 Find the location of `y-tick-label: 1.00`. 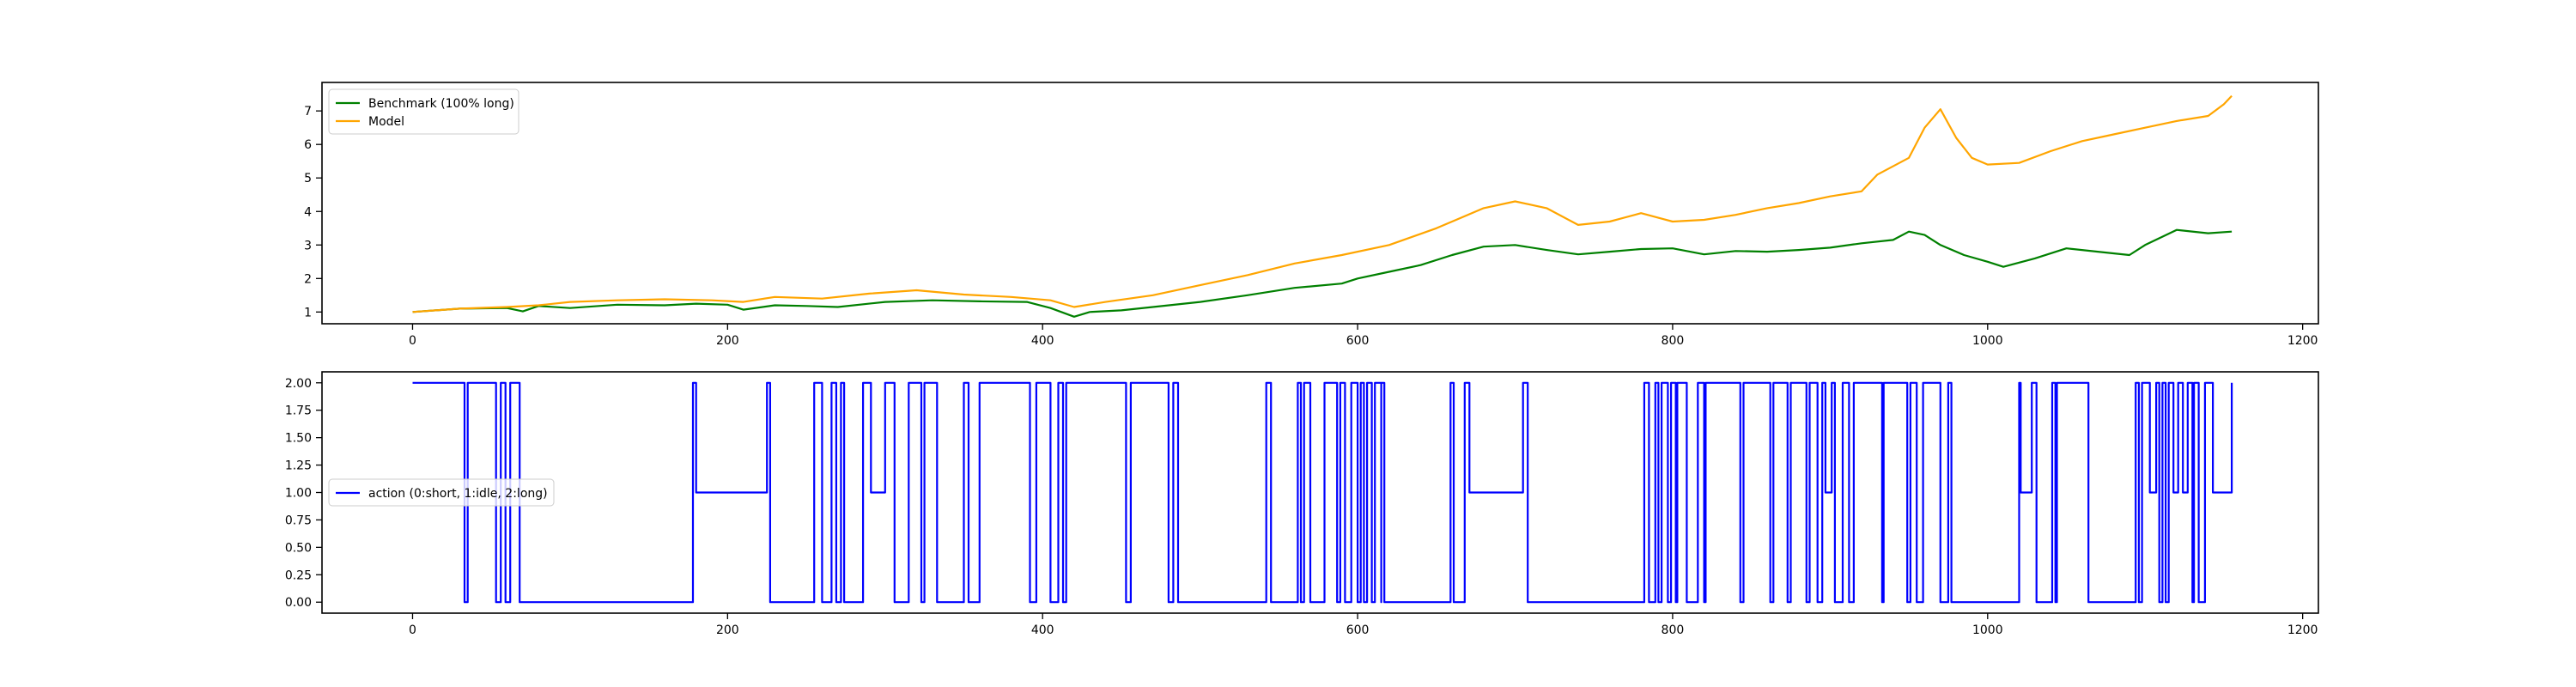

y-tick-label: 1.00 is located at coordinates (298, 494).